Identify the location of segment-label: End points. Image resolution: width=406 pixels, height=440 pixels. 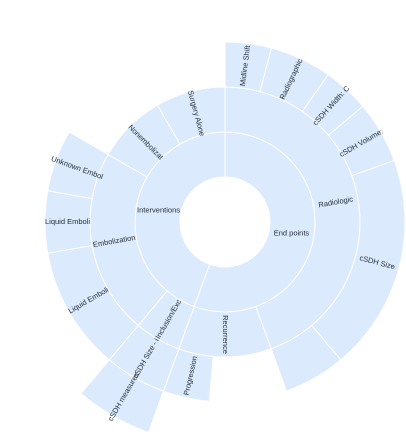
(292, 233).